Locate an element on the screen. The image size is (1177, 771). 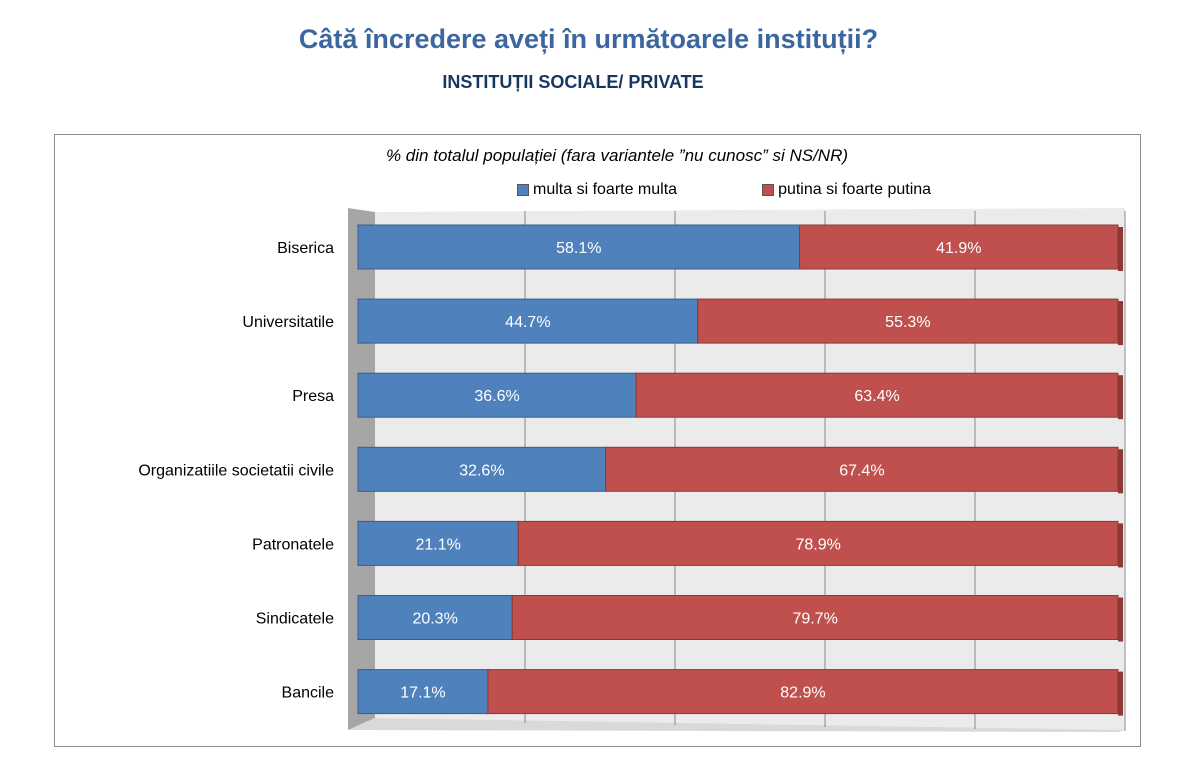
data-label: 36.6% is located at coordinates (496, 396).